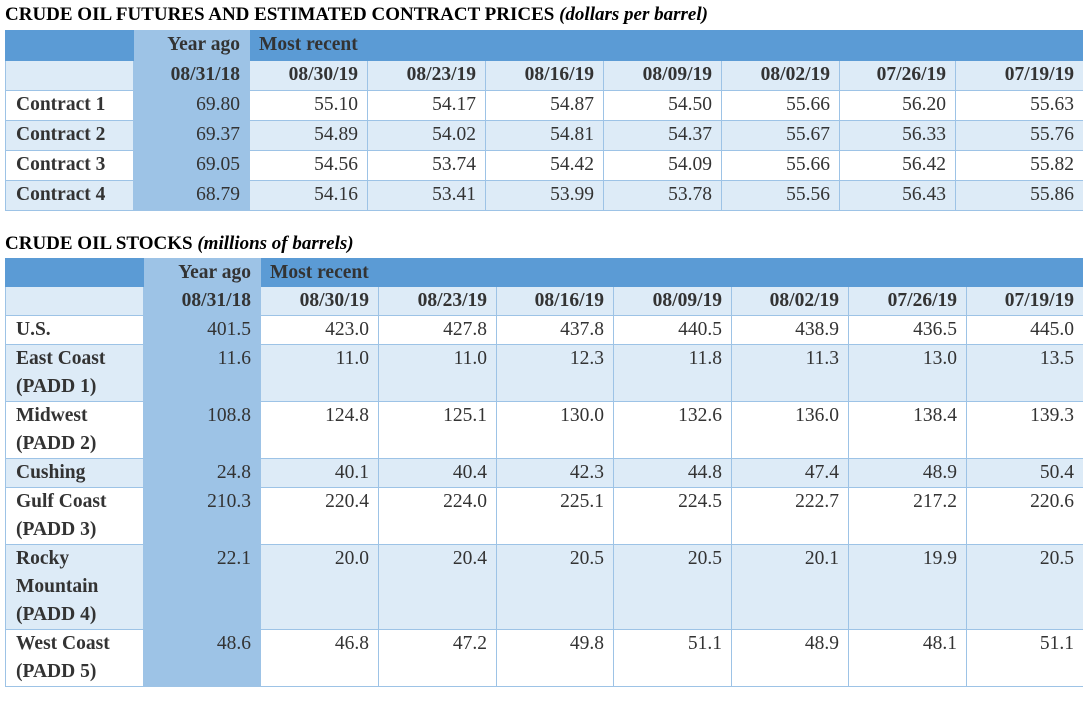 The width and height of the screenshot is (1083, 701). Describe the element at coordinates (907, 373) in the screenshot. I see `value-cell: 13.0` at that location.